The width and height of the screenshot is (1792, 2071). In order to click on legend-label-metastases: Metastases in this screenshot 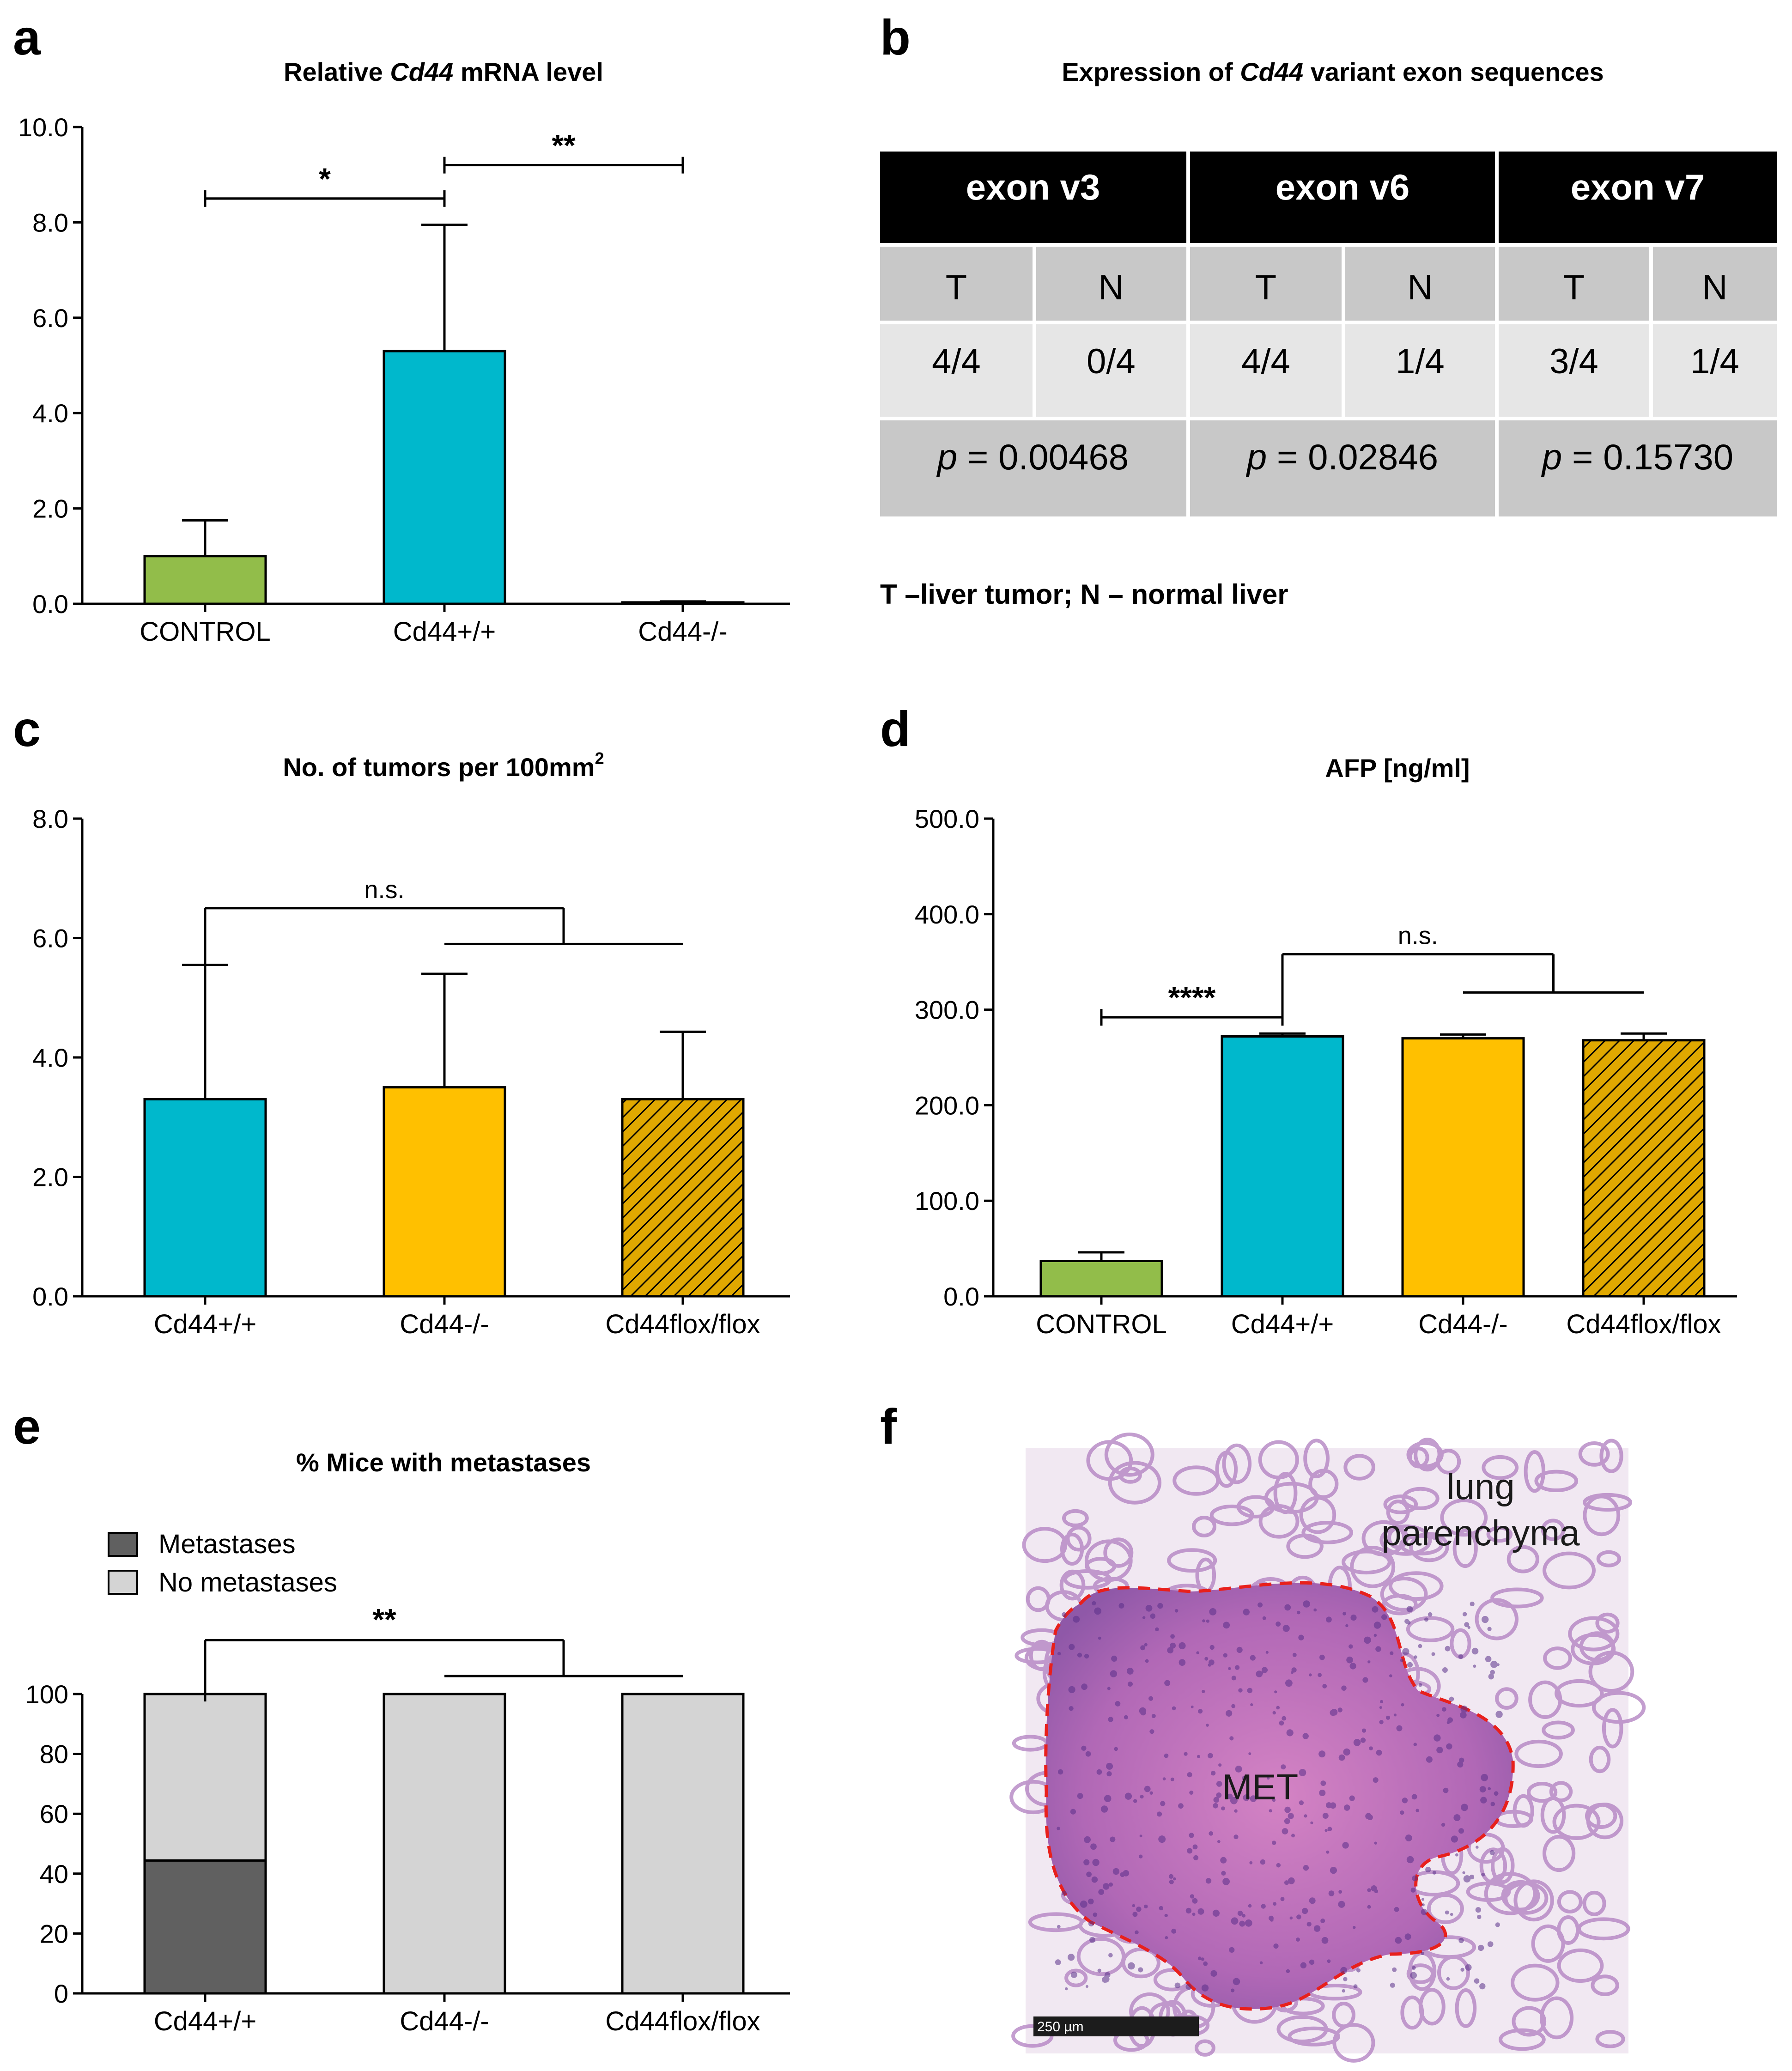, I will do `click(227, 1544)`.